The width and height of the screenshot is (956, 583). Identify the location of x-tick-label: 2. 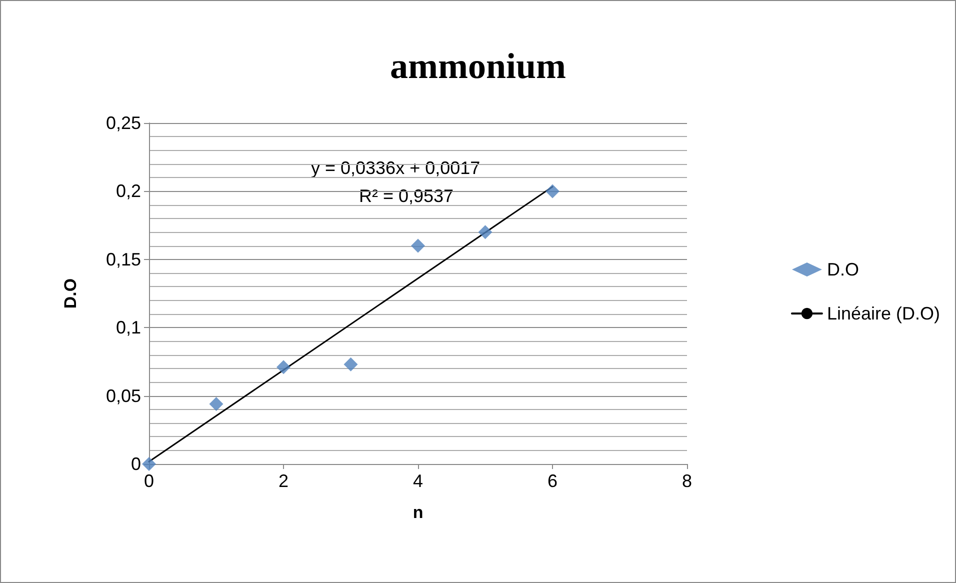
(283, 481).